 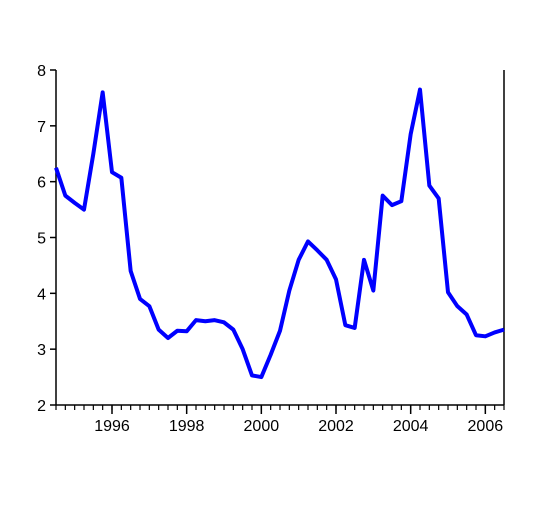 I want to click on y-tick-label: 3, so click(x=41, y=350).